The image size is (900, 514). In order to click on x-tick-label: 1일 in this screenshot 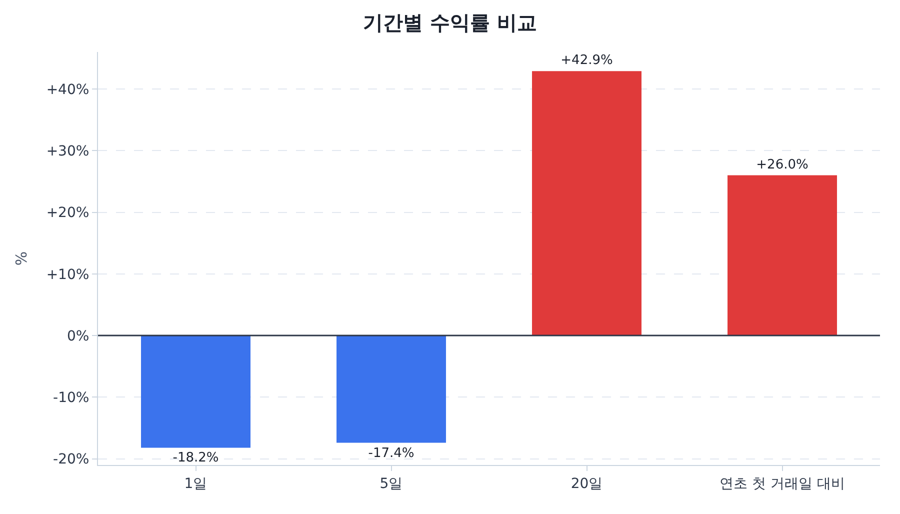, I will do `click(196, 484)`.